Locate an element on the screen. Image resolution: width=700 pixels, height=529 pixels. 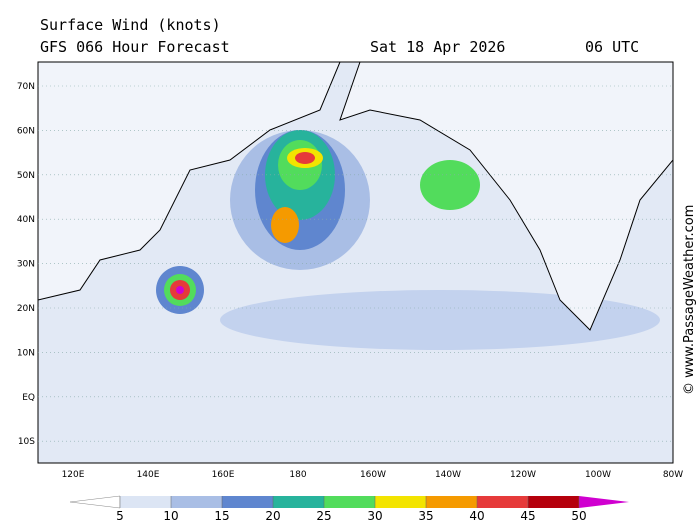
colorbar-label: 10 is located at coordinates (170, 516).